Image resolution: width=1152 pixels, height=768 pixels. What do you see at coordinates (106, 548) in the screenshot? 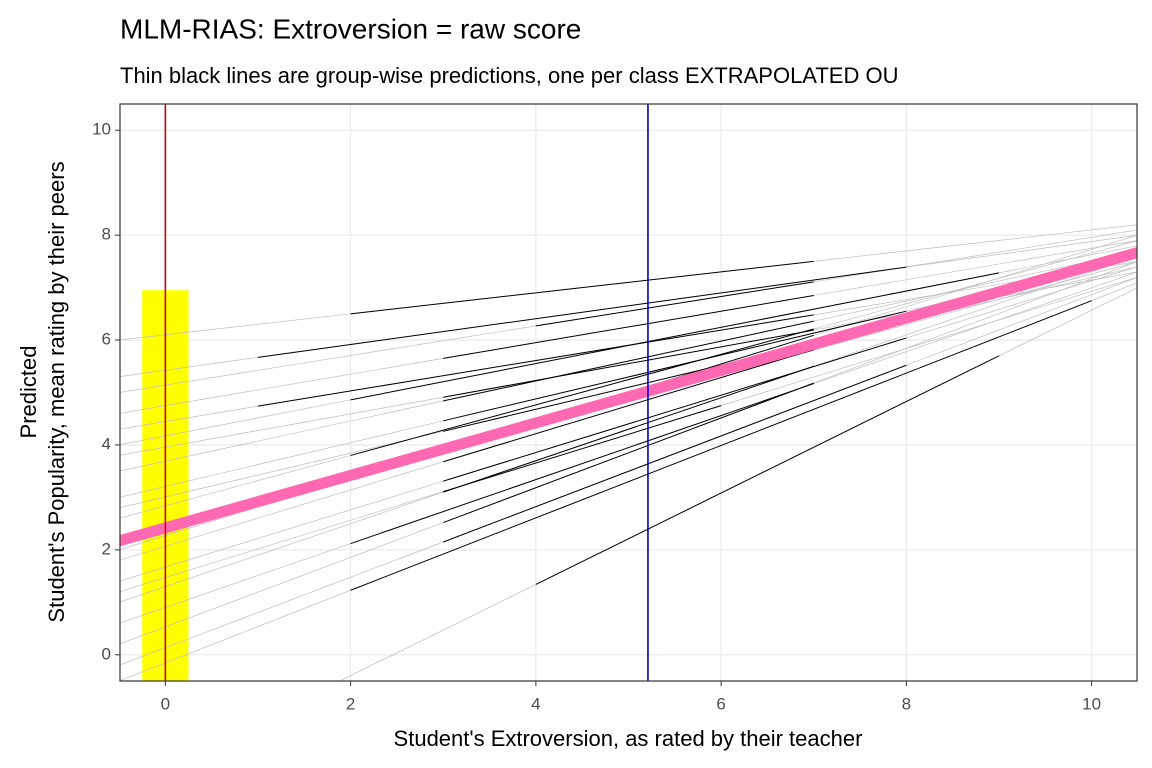
I see `y-tick-label: 2` at bounding box center [106, 548].